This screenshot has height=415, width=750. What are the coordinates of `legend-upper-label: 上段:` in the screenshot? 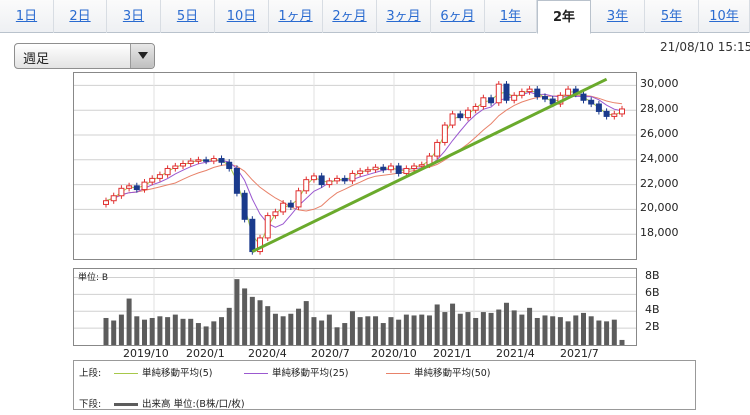 It's located at (90, 373).